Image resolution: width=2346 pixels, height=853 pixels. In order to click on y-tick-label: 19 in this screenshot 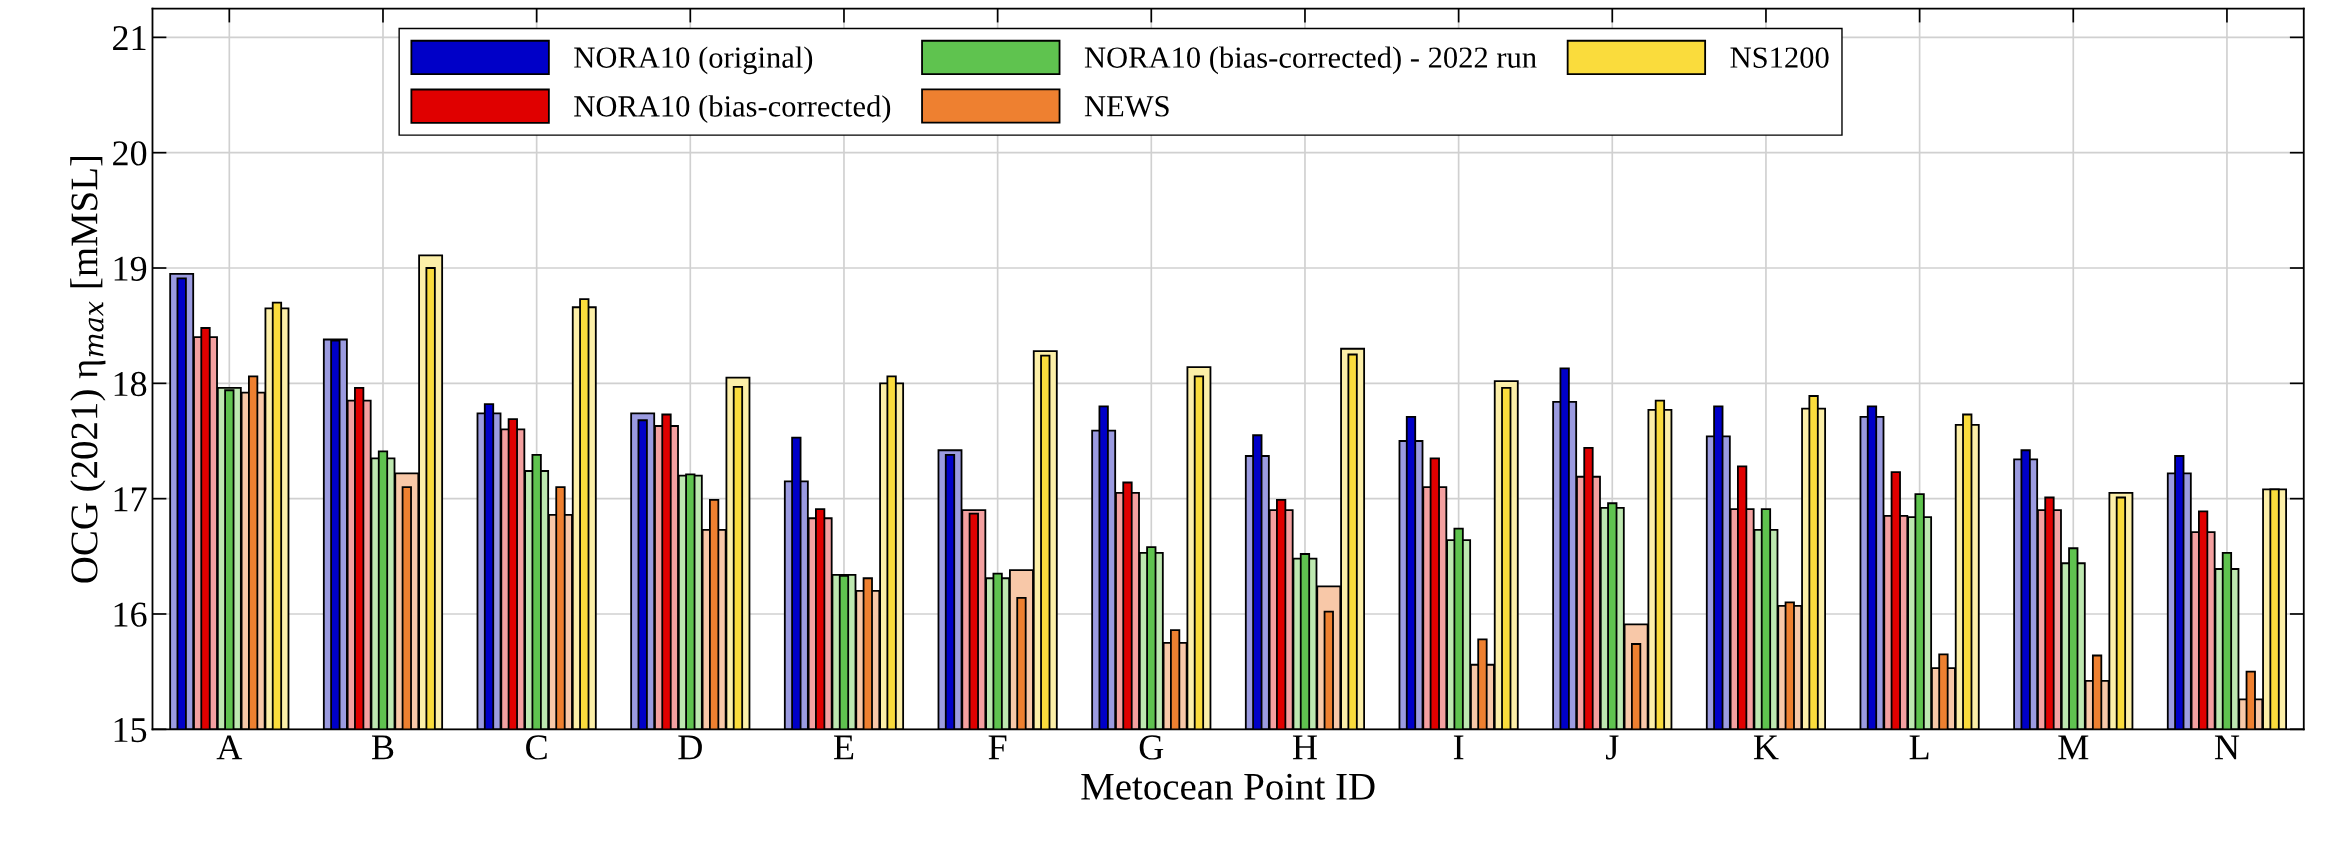, I will do `click(130, 268)`.